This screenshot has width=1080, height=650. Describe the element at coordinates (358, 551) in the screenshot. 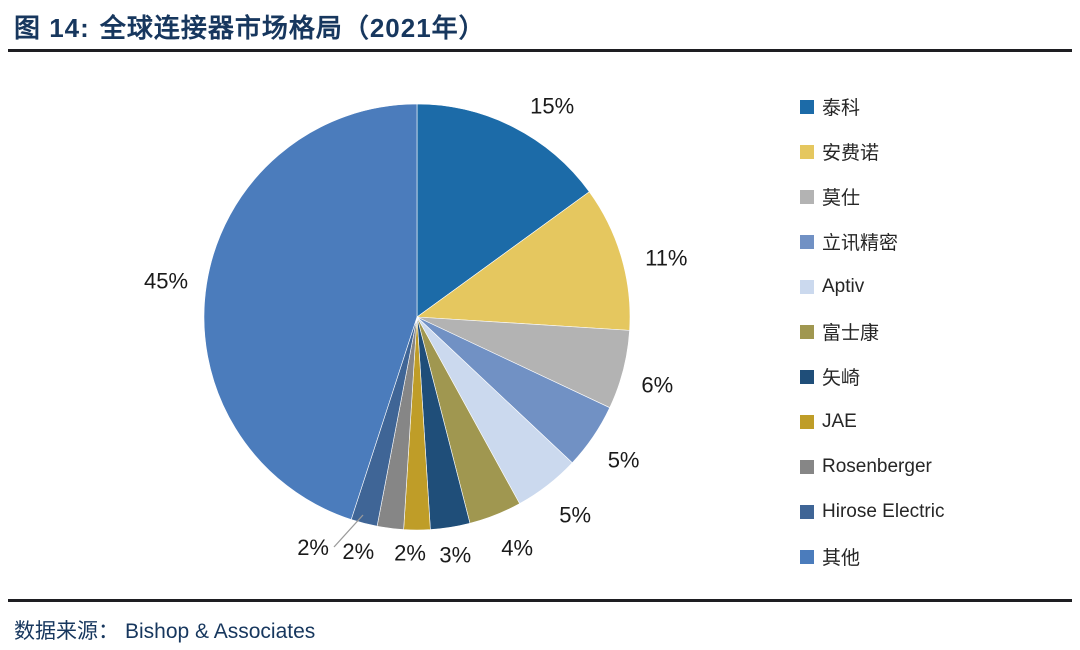

I see `pie-value-label-8: 2%` at that location.